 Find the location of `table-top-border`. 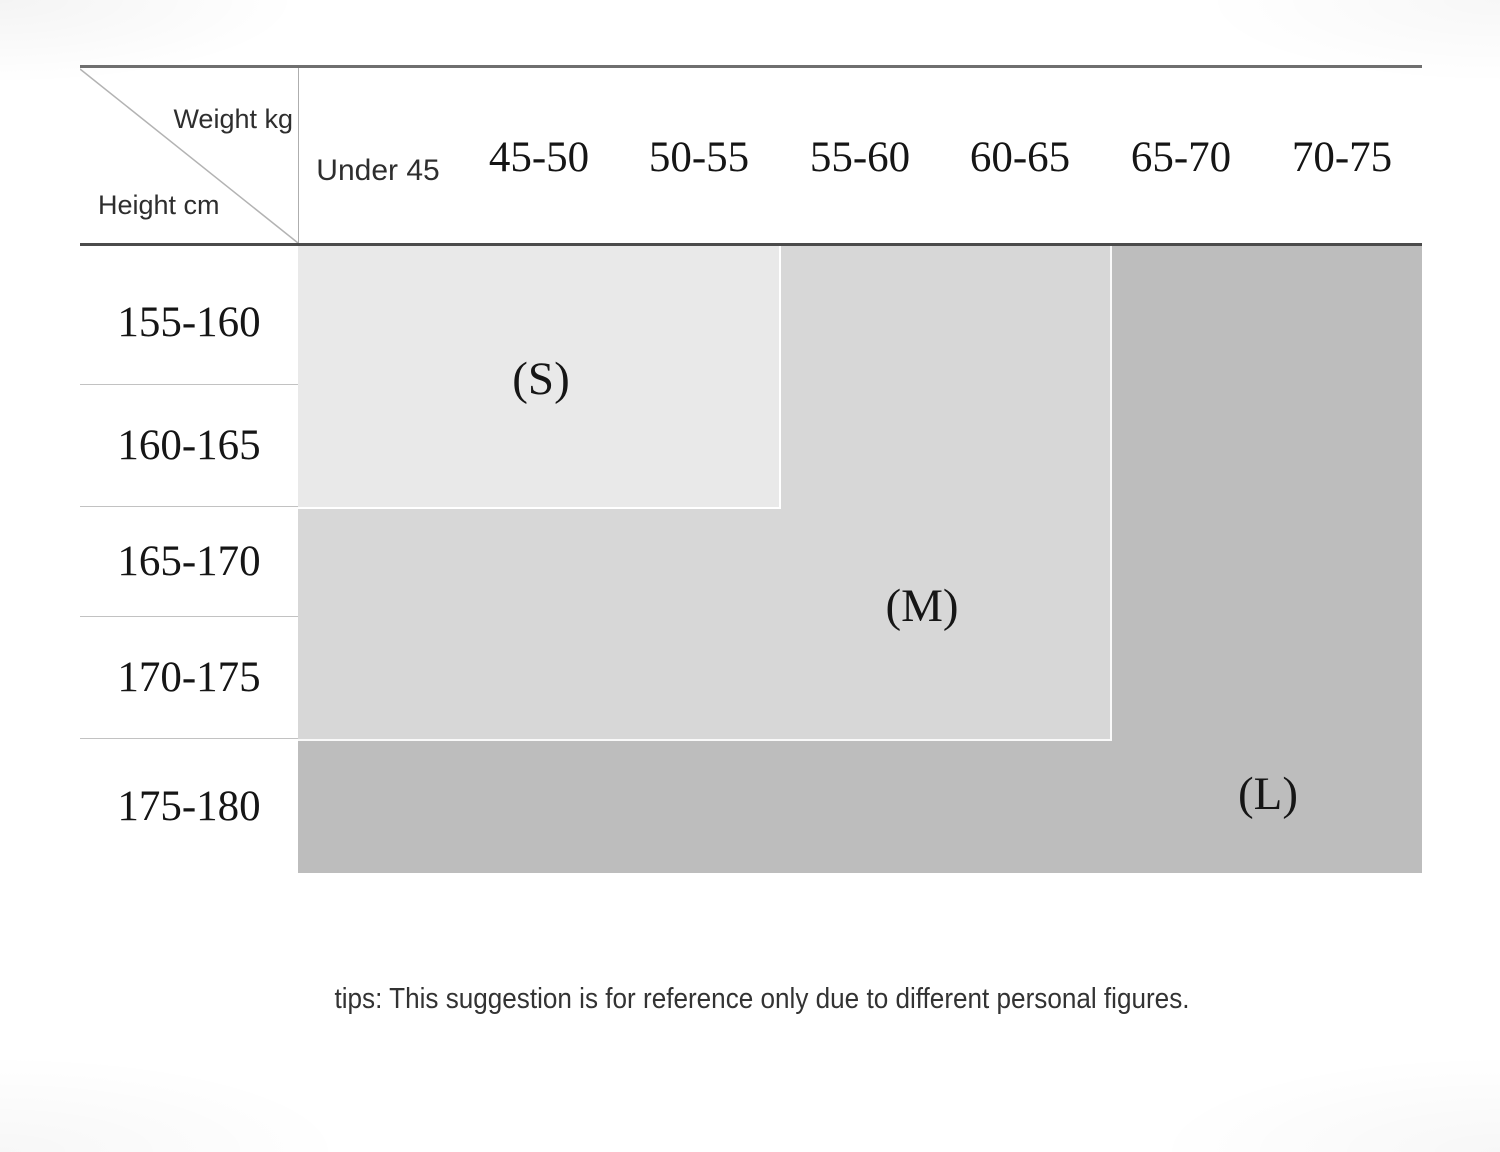

table-top-border is located at coordinates (751, 66).